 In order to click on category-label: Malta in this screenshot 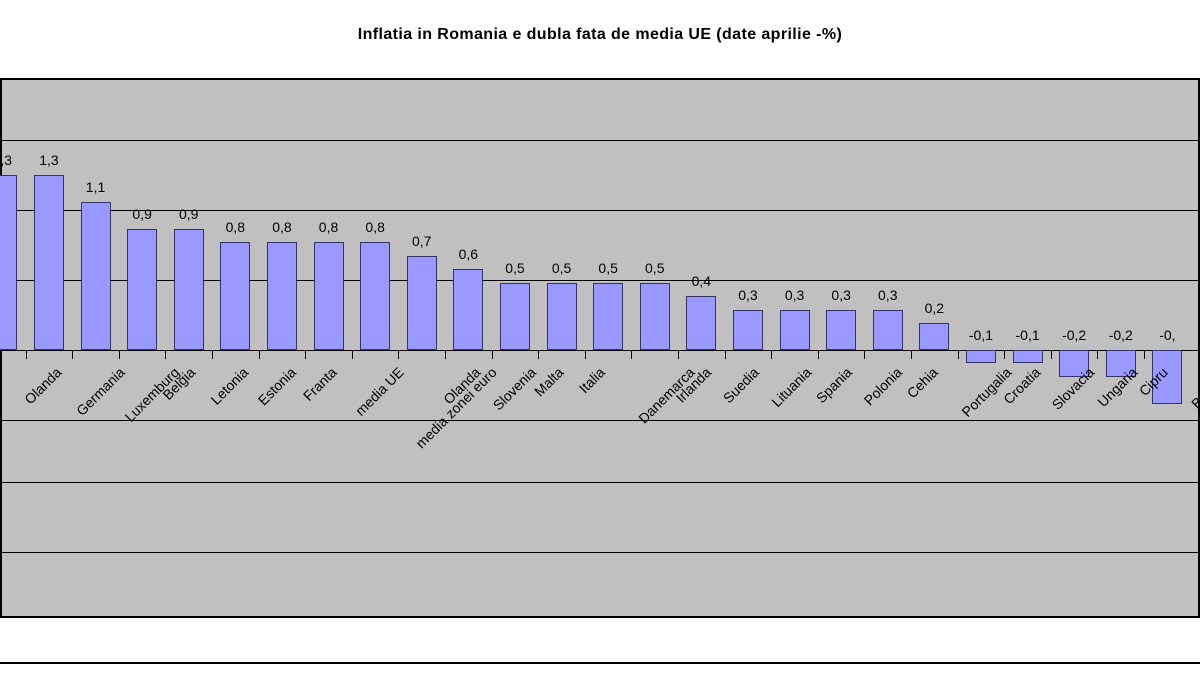, I will do `click(548, 382)`.